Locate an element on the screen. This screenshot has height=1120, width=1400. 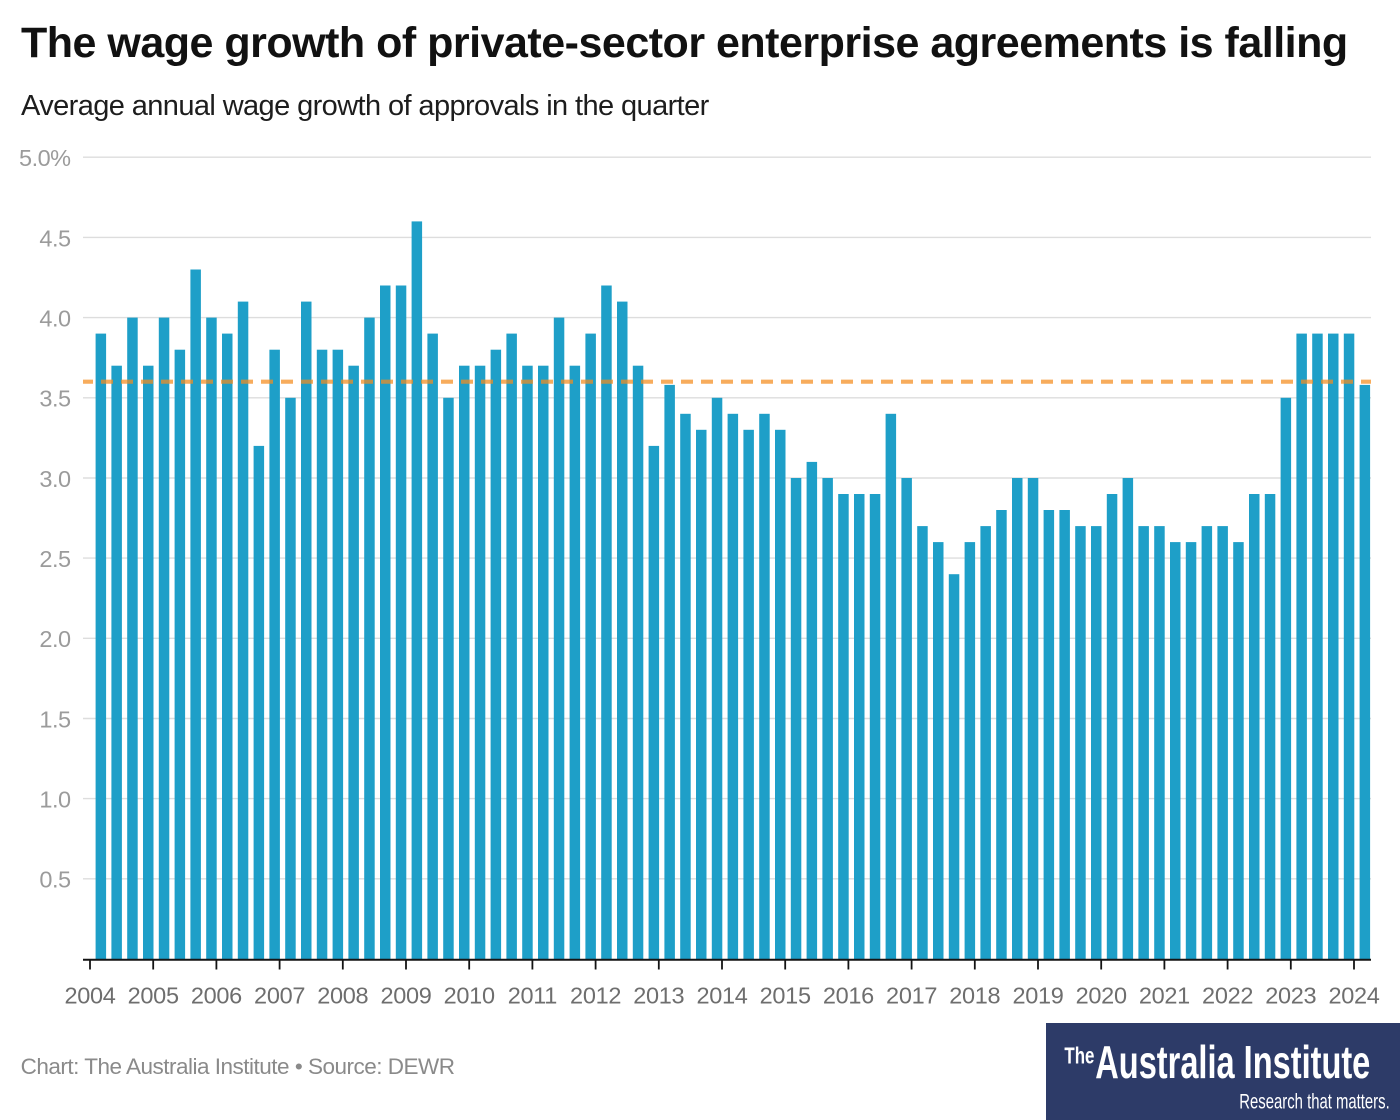
svg-text: 2021 is located at coordinates (1164, 996).